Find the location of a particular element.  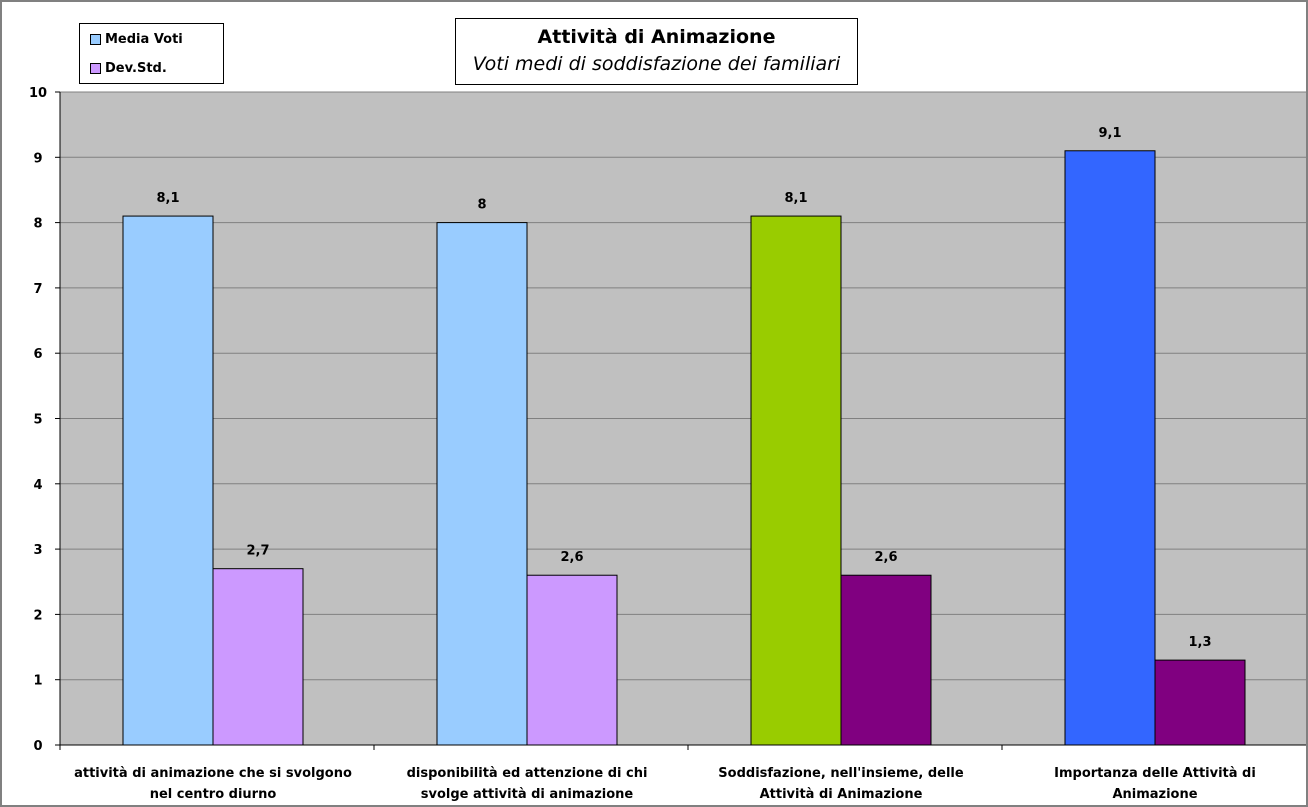

y-tick-label: 8 is located at coordinates (37, 224).